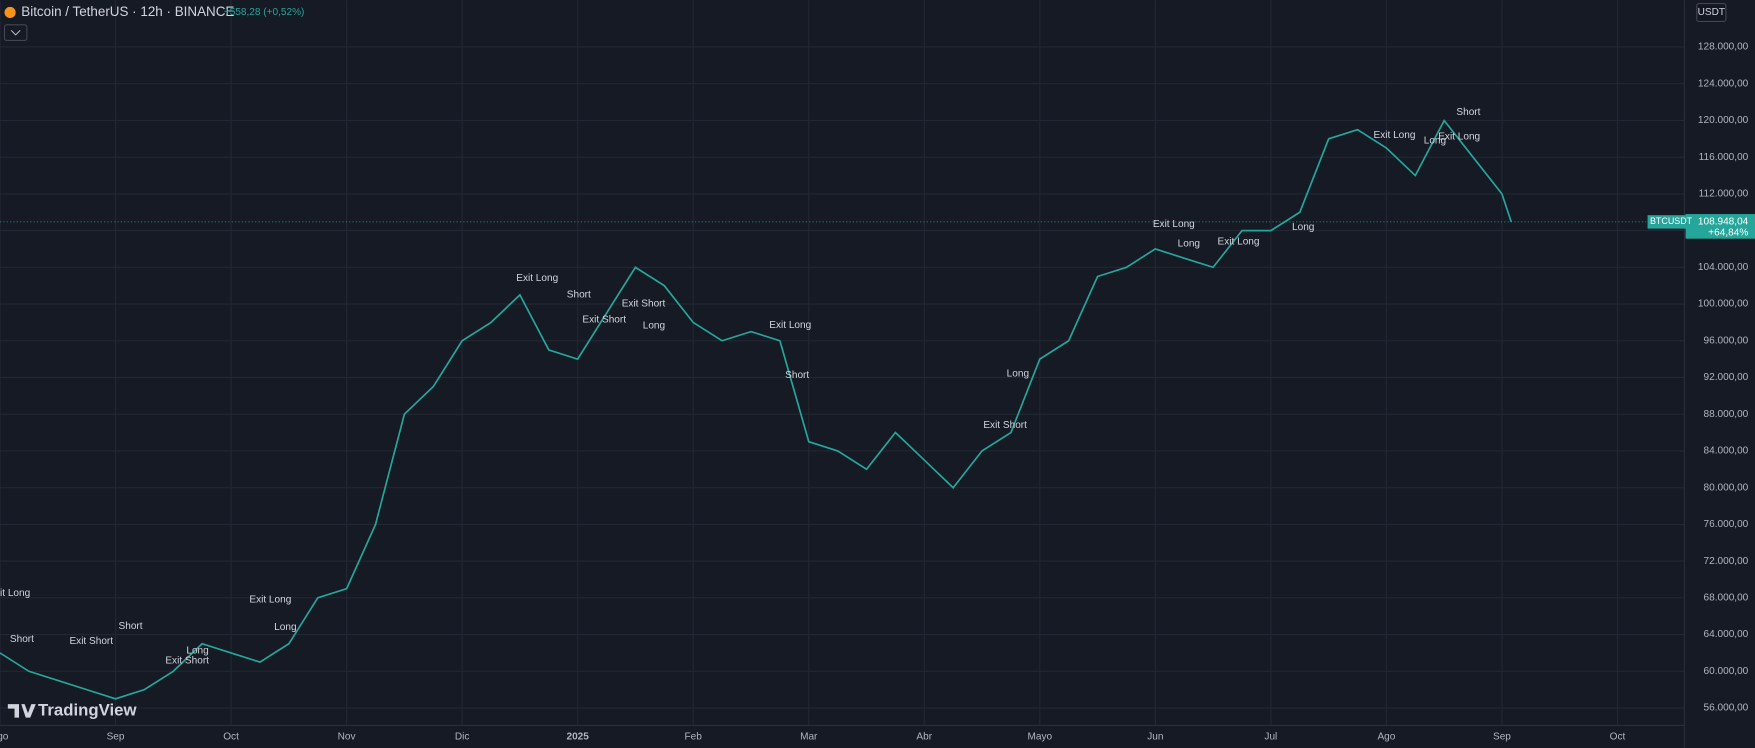 Image resolution: width=1755 pixels, height=748 pixels. What do you see at coordinates (694, 736) in the screenshot?
I see `x-tick-label: Feb` at bounding box center [694, 736].